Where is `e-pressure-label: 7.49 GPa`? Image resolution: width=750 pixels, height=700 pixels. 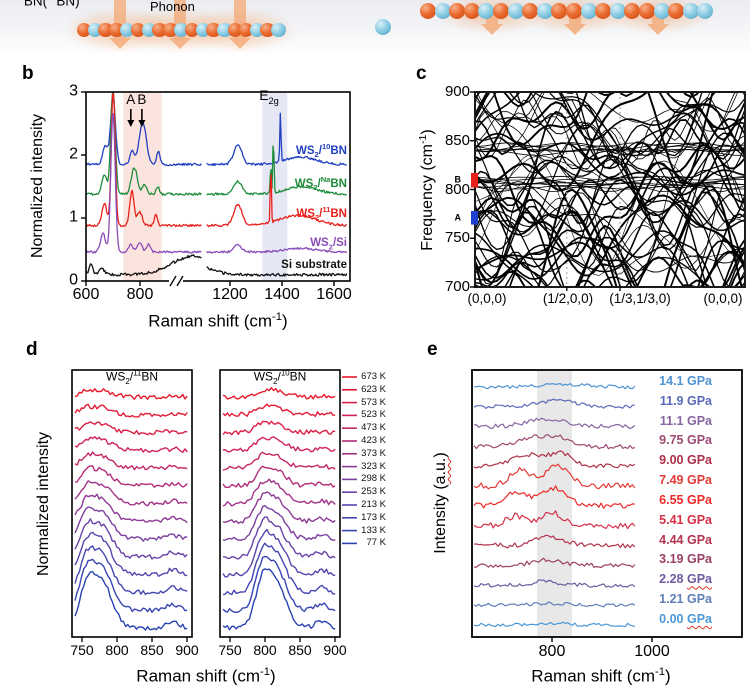 e-pressure-label: 7.49 GPa is located at coordinates (685, 480).